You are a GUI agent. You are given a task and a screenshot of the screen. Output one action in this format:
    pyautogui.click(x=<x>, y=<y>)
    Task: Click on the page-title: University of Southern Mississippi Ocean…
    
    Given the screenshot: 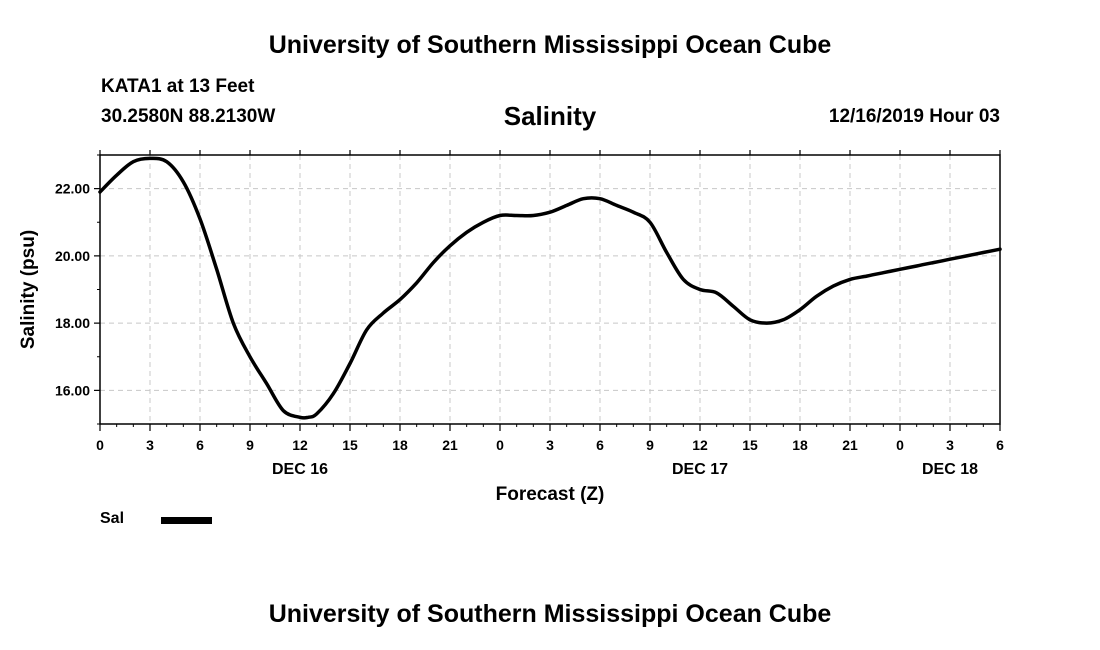 What is the action you would take?
    pyautogui.click(x=550, y=45)
    